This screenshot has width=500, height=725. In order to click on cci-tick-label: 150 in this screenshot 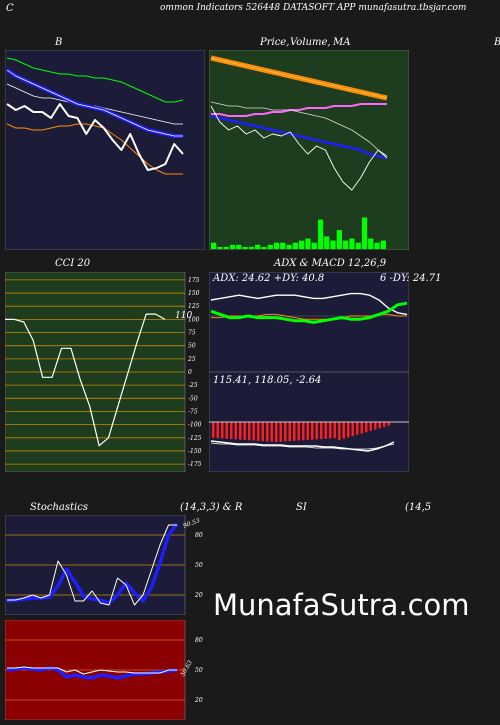, I will do `click(194, 293)`.